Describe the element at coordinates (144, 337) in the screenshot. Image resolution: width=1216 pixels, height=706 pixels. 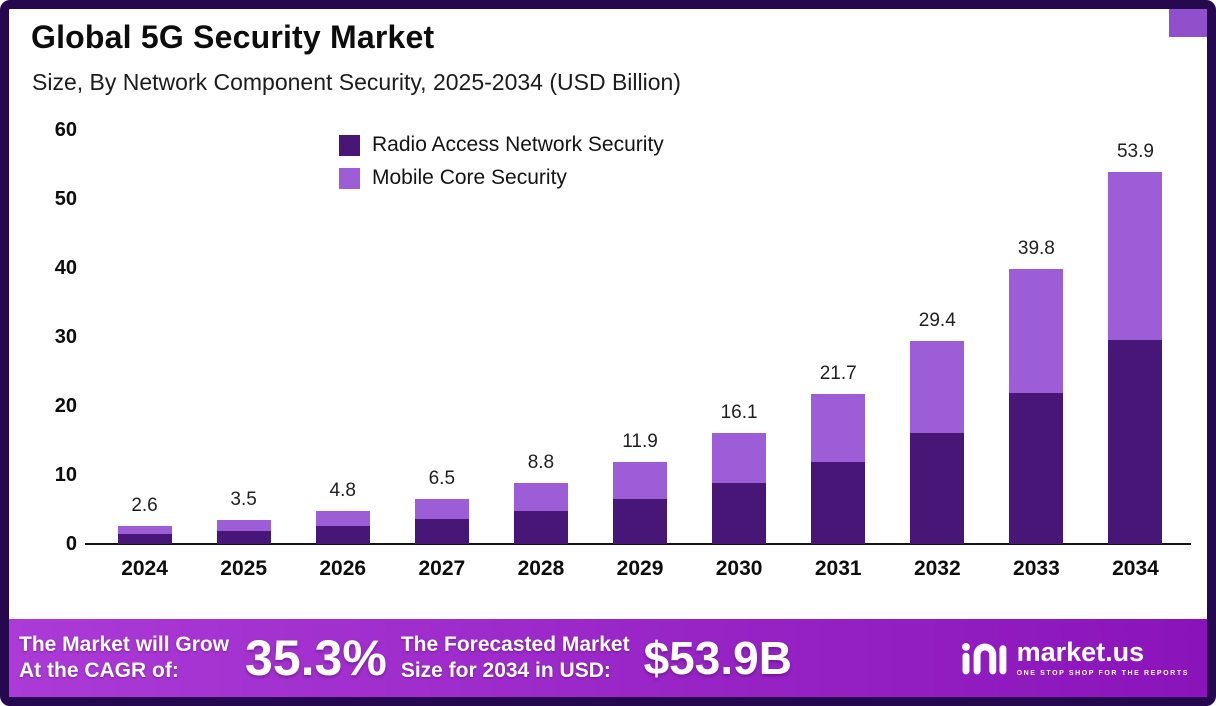
I see `bar-column-2024: 2.6` at that location.